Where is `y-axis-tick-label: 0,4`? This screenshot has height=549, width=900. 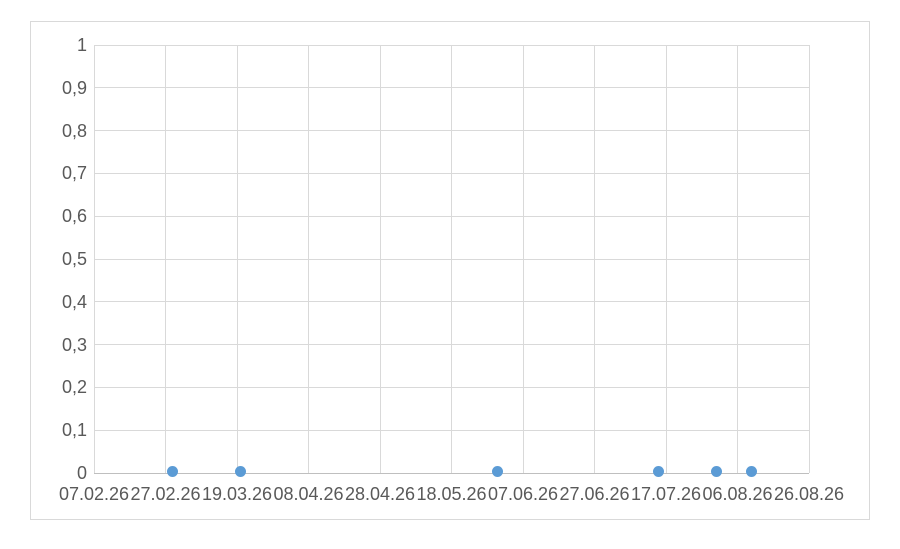 y-axis-tick-label: 0,4 is located at coordinates (74, 301).